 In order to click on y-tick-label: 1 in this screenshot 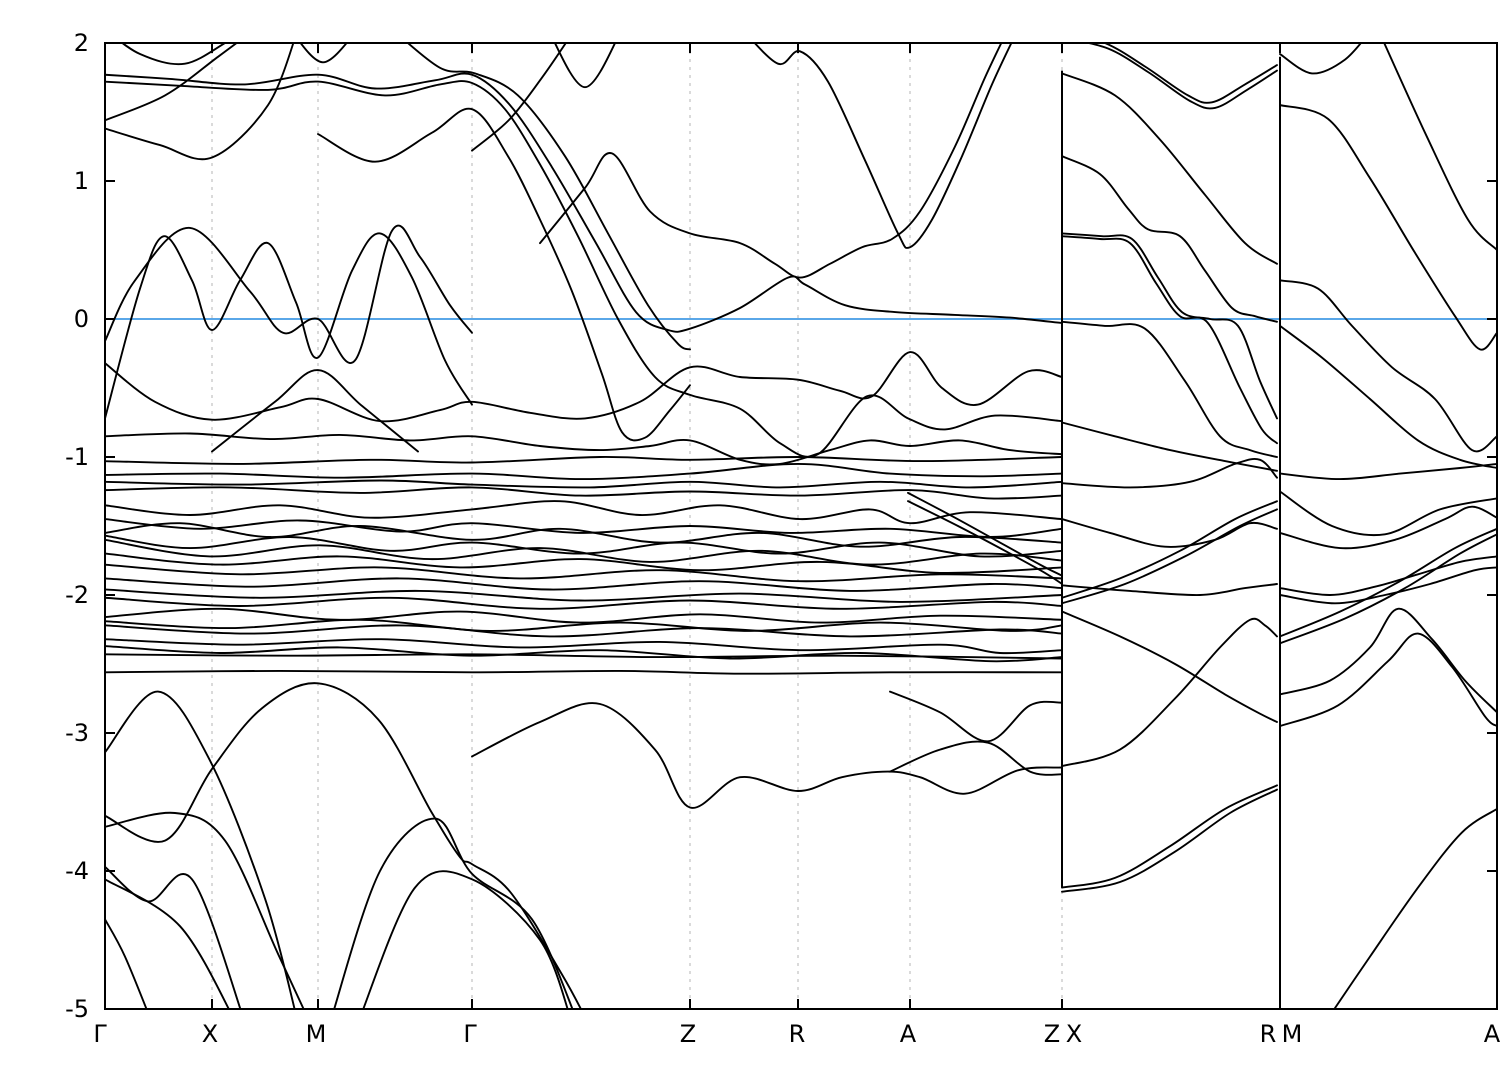, I will do `click(81, 181)`.